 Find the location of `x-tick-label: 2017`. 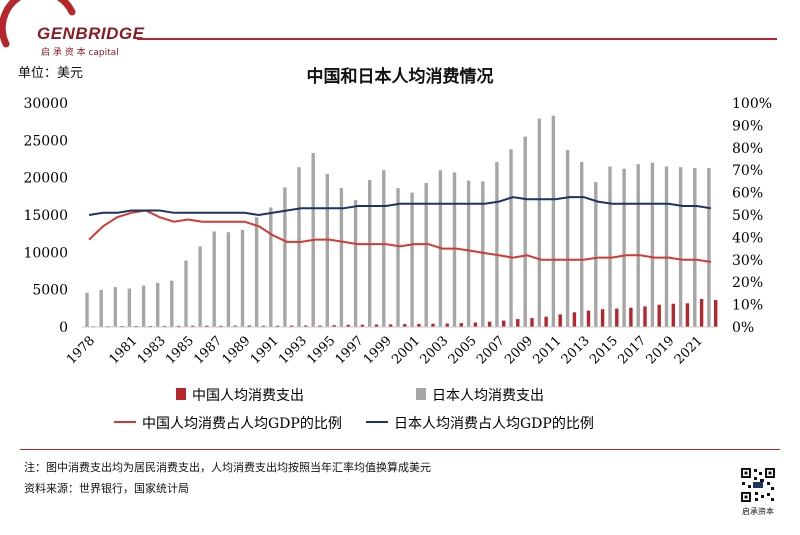

x-tick-label: 2017 is located at coordinates (632, 350).